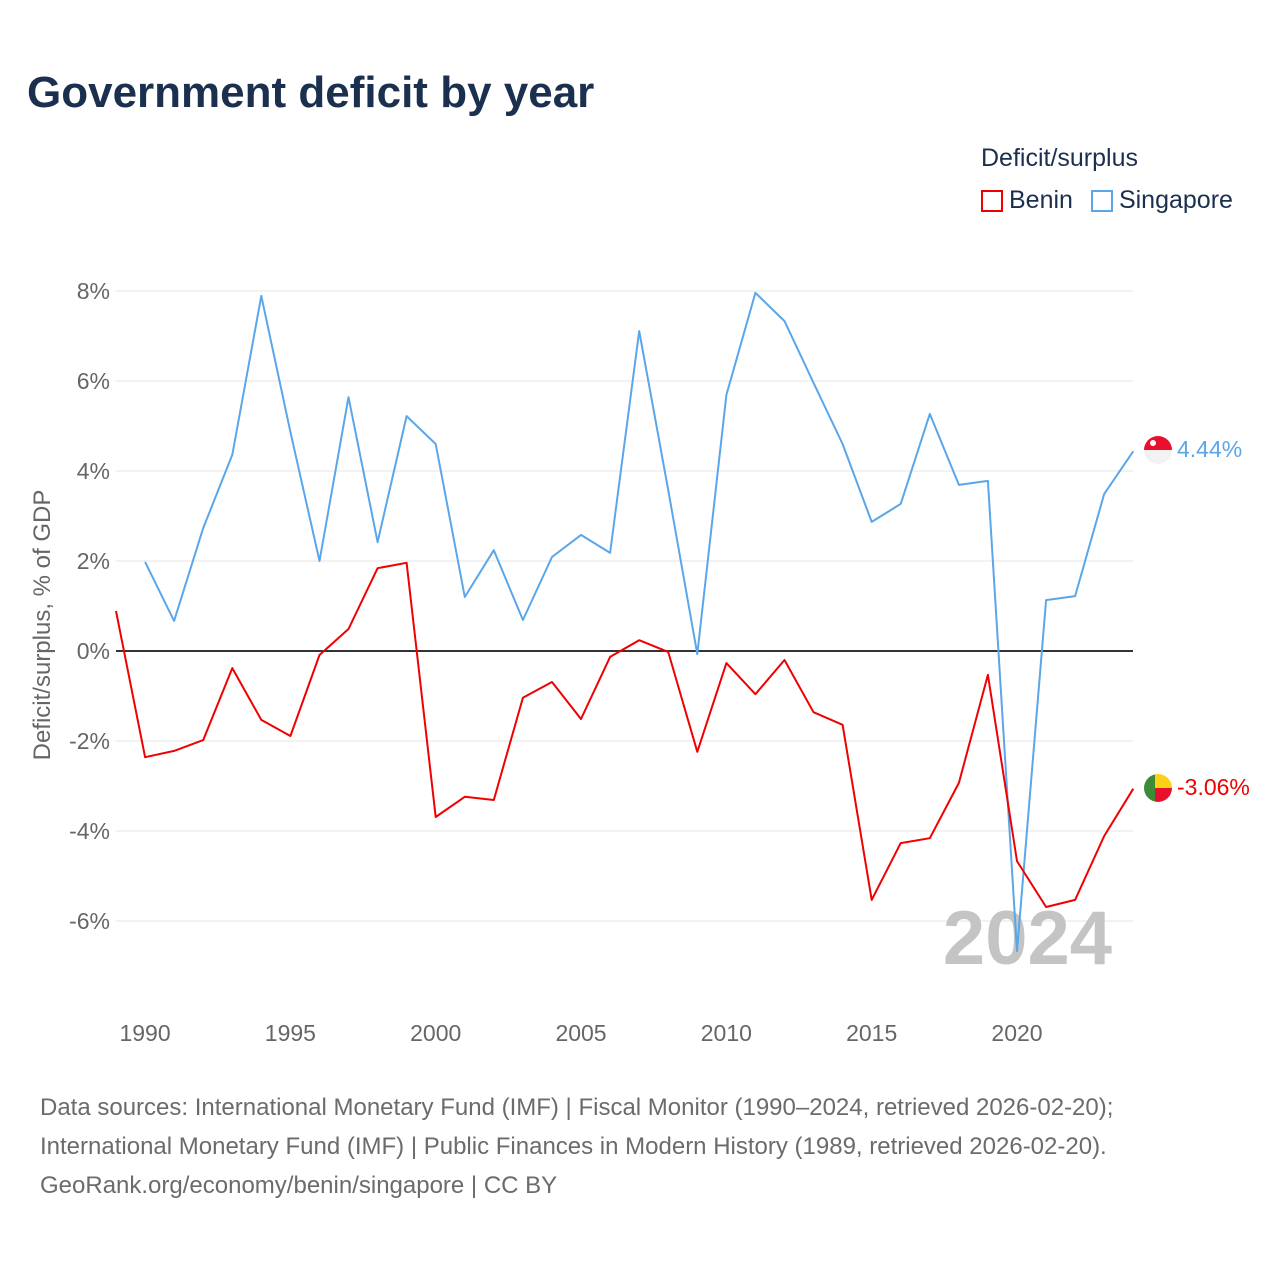 Image resolution: width=1280 pixels, height=1280 pixels. I want to click on singapore-flag-icon, so click(1158, 450).